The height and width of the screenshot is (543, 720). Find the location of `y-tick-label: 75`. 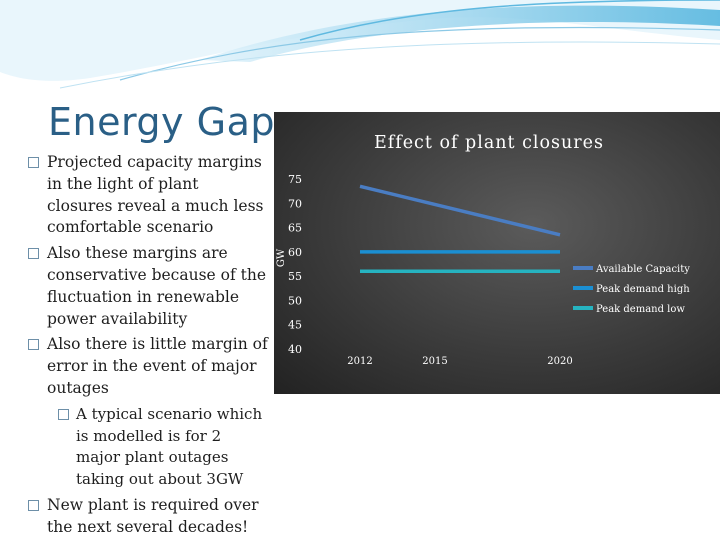

y-tick-label: 75 is located at coordinates (295, 179).